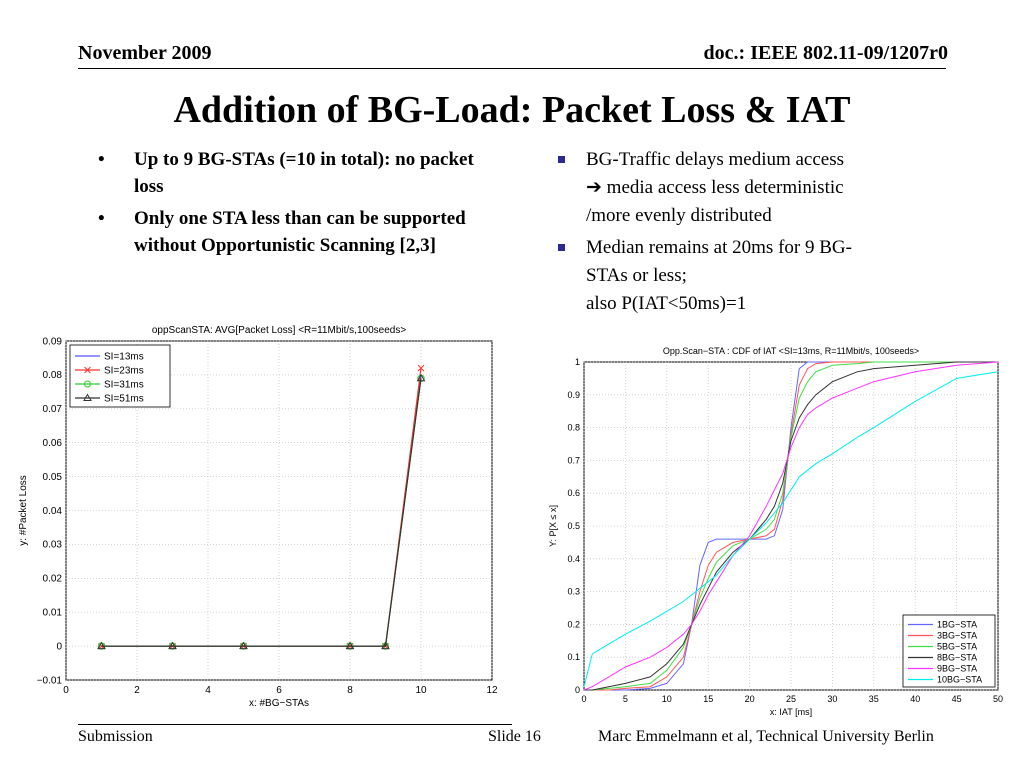  Describe the element at coordinates (719, 247) in the screenshot. I see `right-bullet-2-line1: Median remains at 20ms for 9 BG-` at that location.